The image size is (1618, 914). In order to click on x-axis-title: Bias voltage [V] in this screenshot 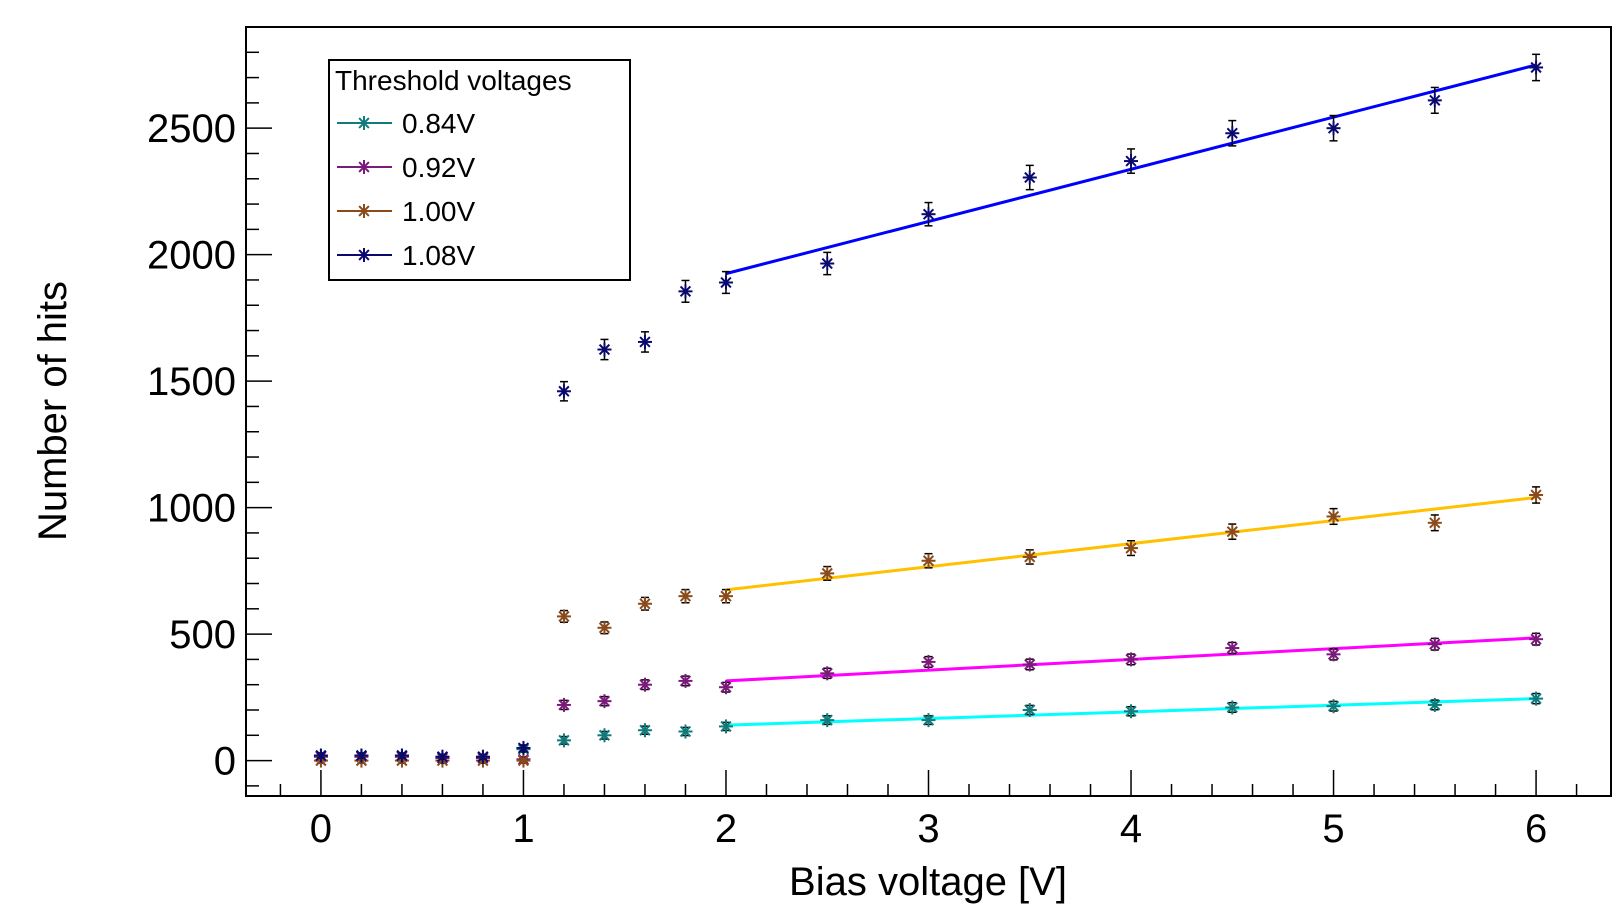, I will do `click(928, 882)`.